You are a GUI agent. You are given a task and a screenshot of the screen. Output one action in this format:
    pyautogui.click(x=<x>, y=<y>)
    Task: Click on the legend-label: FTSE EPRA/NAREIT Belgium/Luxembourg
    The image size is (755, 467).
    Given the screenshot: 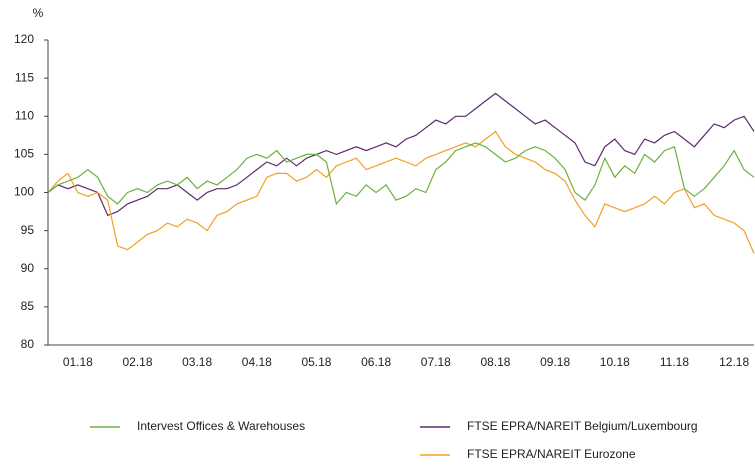 What is the action you would take?
    pyautogui.click(x=582, y=426)
    